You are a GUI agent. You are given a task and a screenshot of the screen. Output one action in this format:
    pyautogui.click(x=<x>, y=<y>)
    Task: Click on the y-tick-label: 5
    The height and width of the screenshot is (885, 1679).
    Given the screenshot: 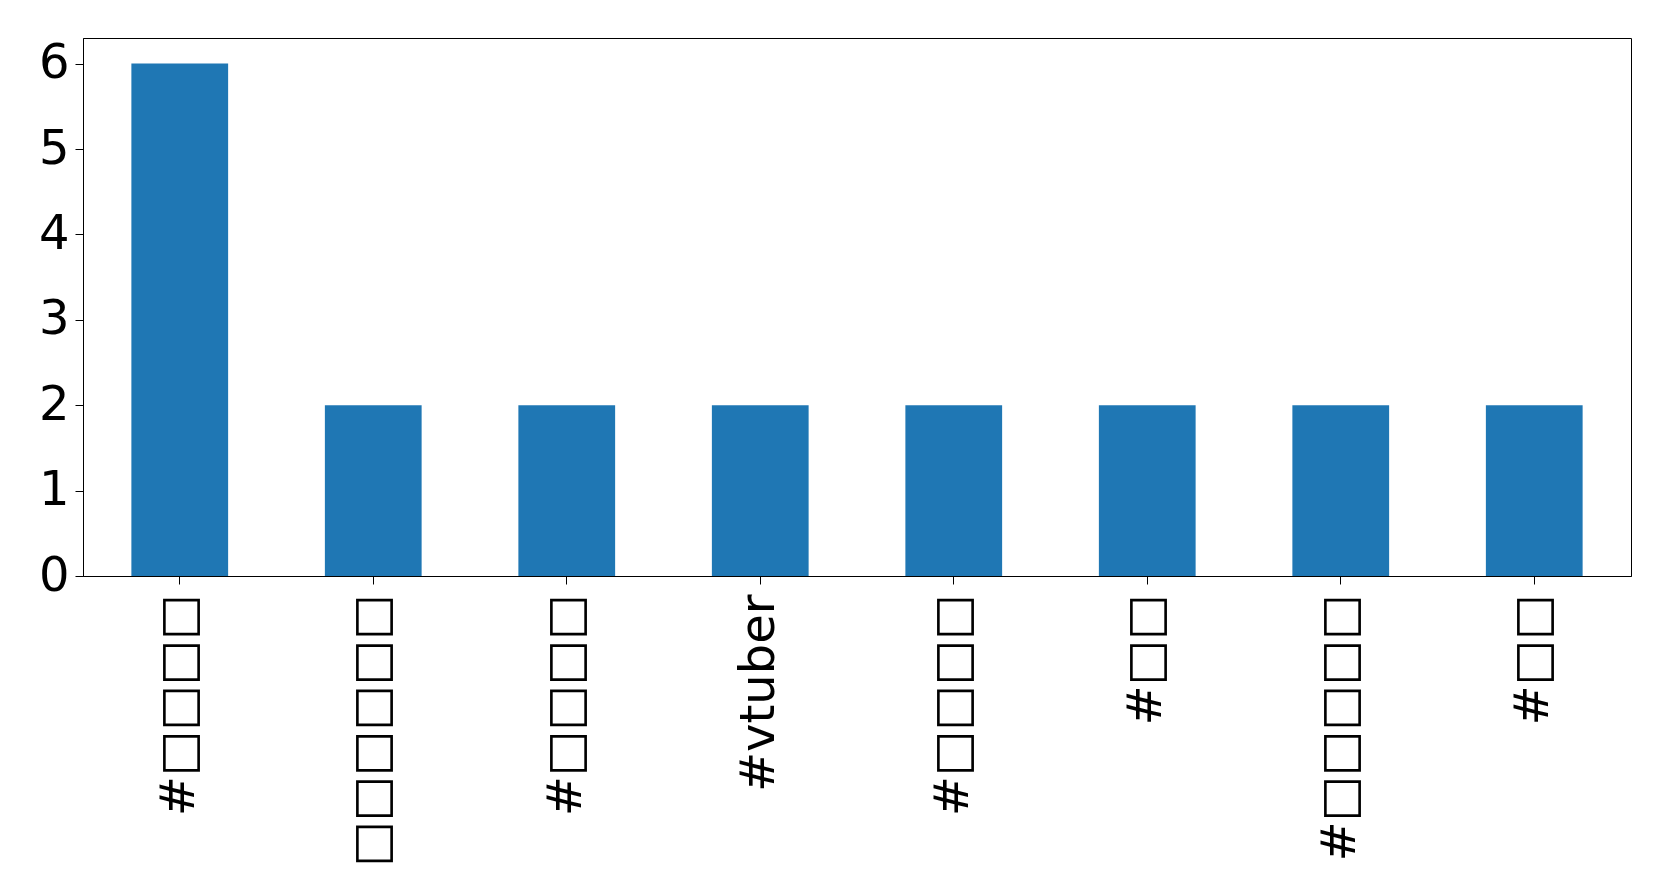 What is the action you would take?
    pyautogui.click(x=54, y=146)
    